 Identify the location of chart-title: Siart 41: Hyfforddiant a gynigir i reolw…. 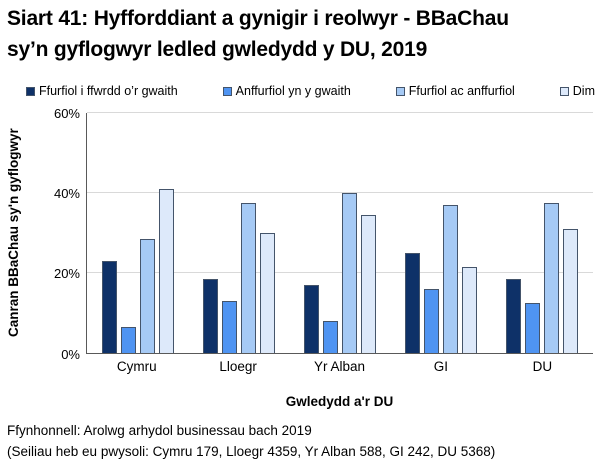
(258, 34).